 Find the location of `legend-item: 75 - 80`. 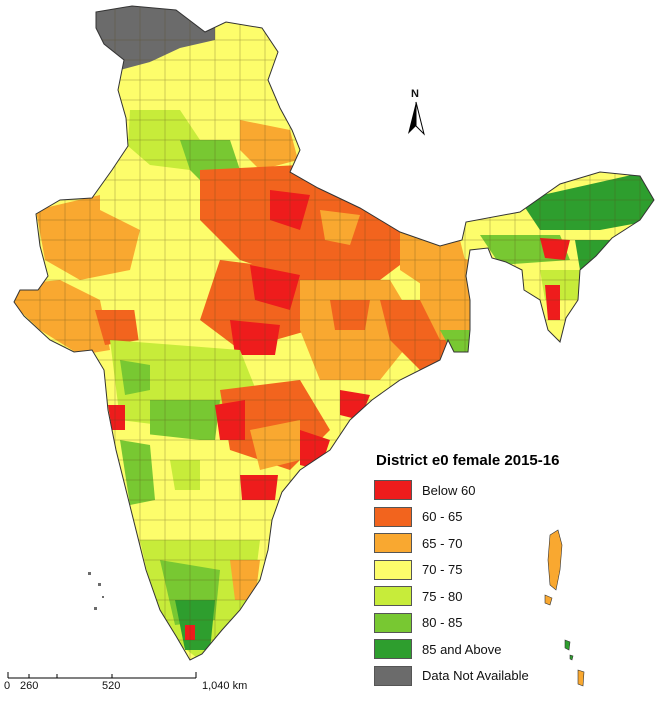

legend-item: 75 - 80 is located at coordinates (509, 596).